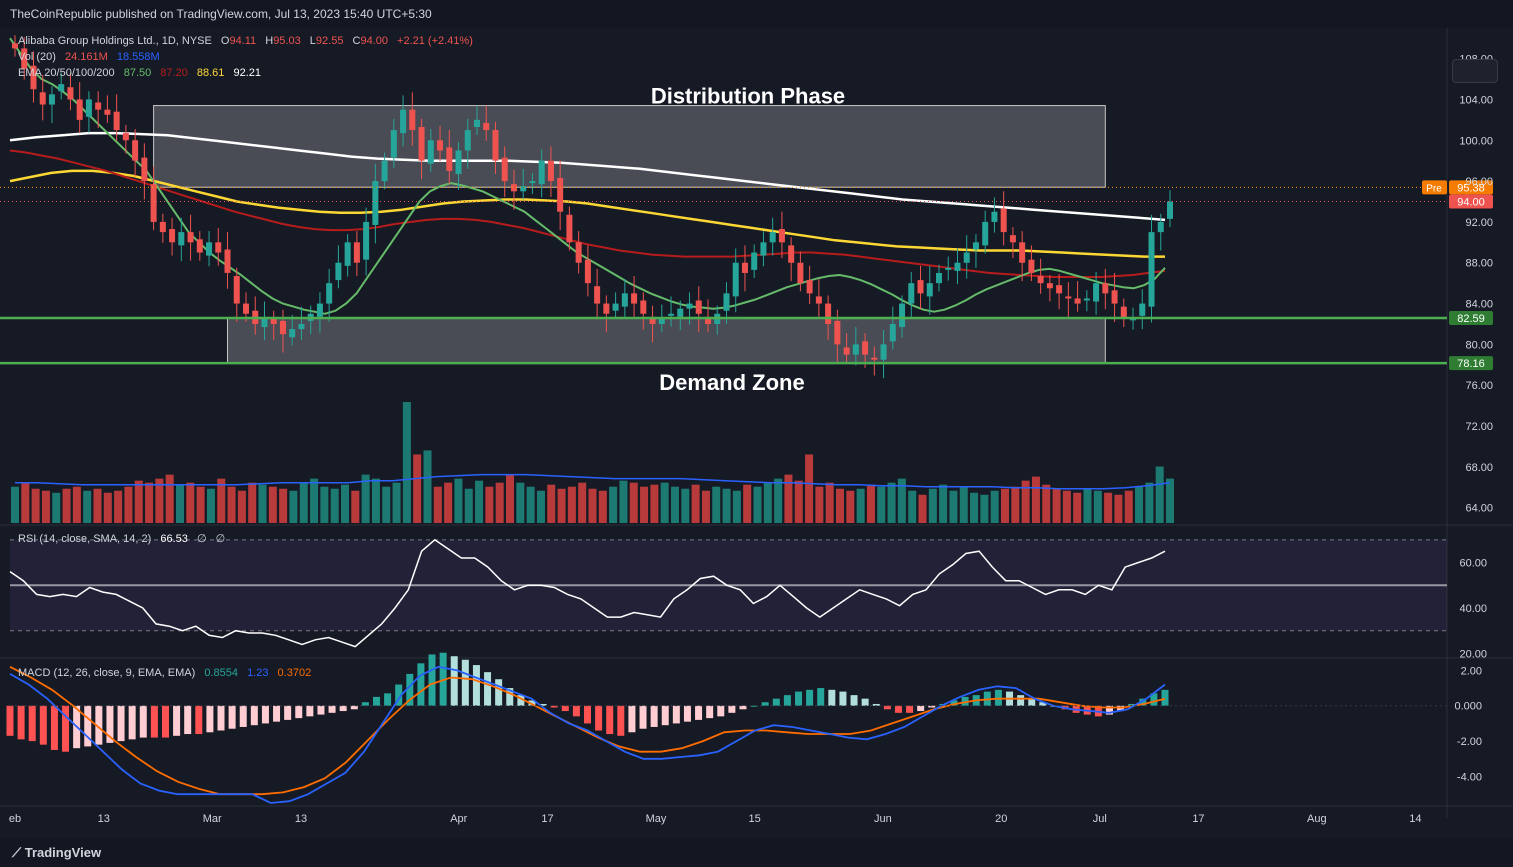 The height and width of the screenshot is (867, 1513). Describe the element at coordinates (587, 176) in the screenshot. I see `ema200-line` at that location.